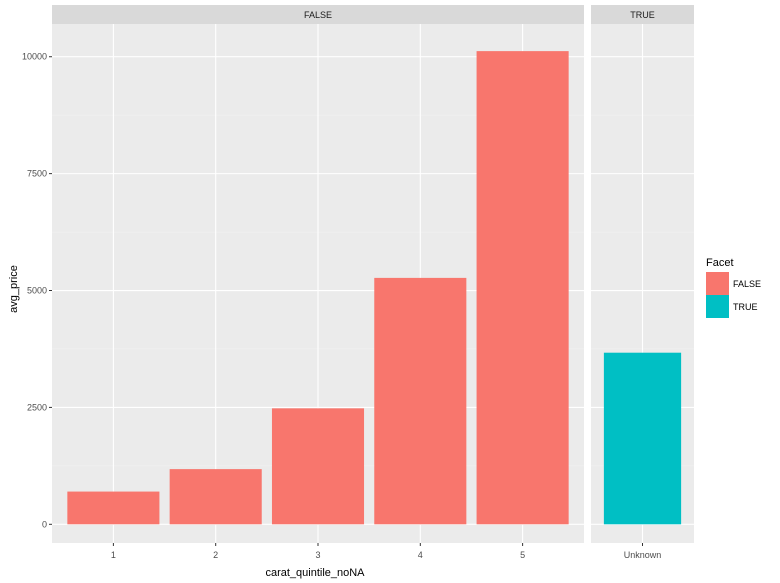 This screenshot has width=780, height=583. What do you see at coordinates (717, 306) in the screenshot?
I see `legend-key-true` at bounding box center [717, 306].